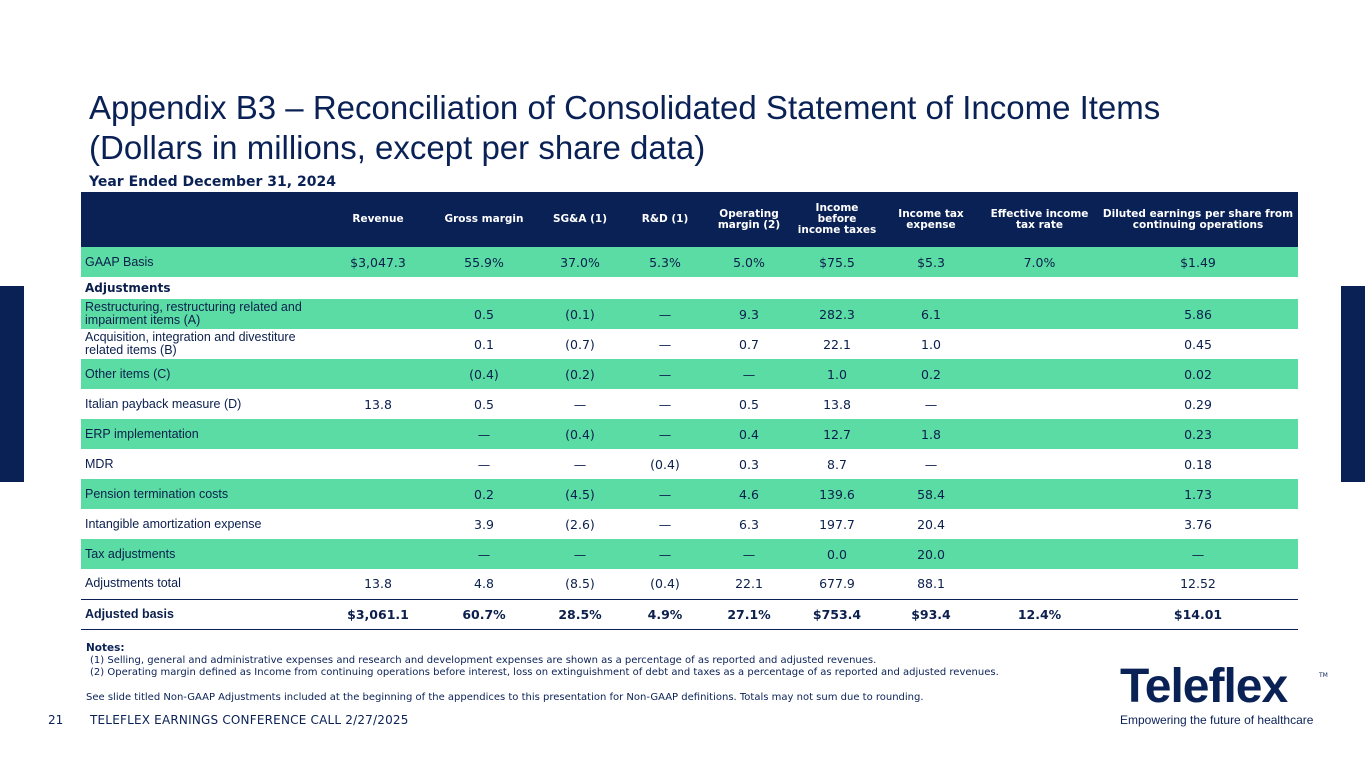 The width and height of the screenshot is (1365, 768). What do you see at coordinates (202, 554) in the screenshot?
I see `row-label: Tax adjustments` at bounding box center [202, 554].